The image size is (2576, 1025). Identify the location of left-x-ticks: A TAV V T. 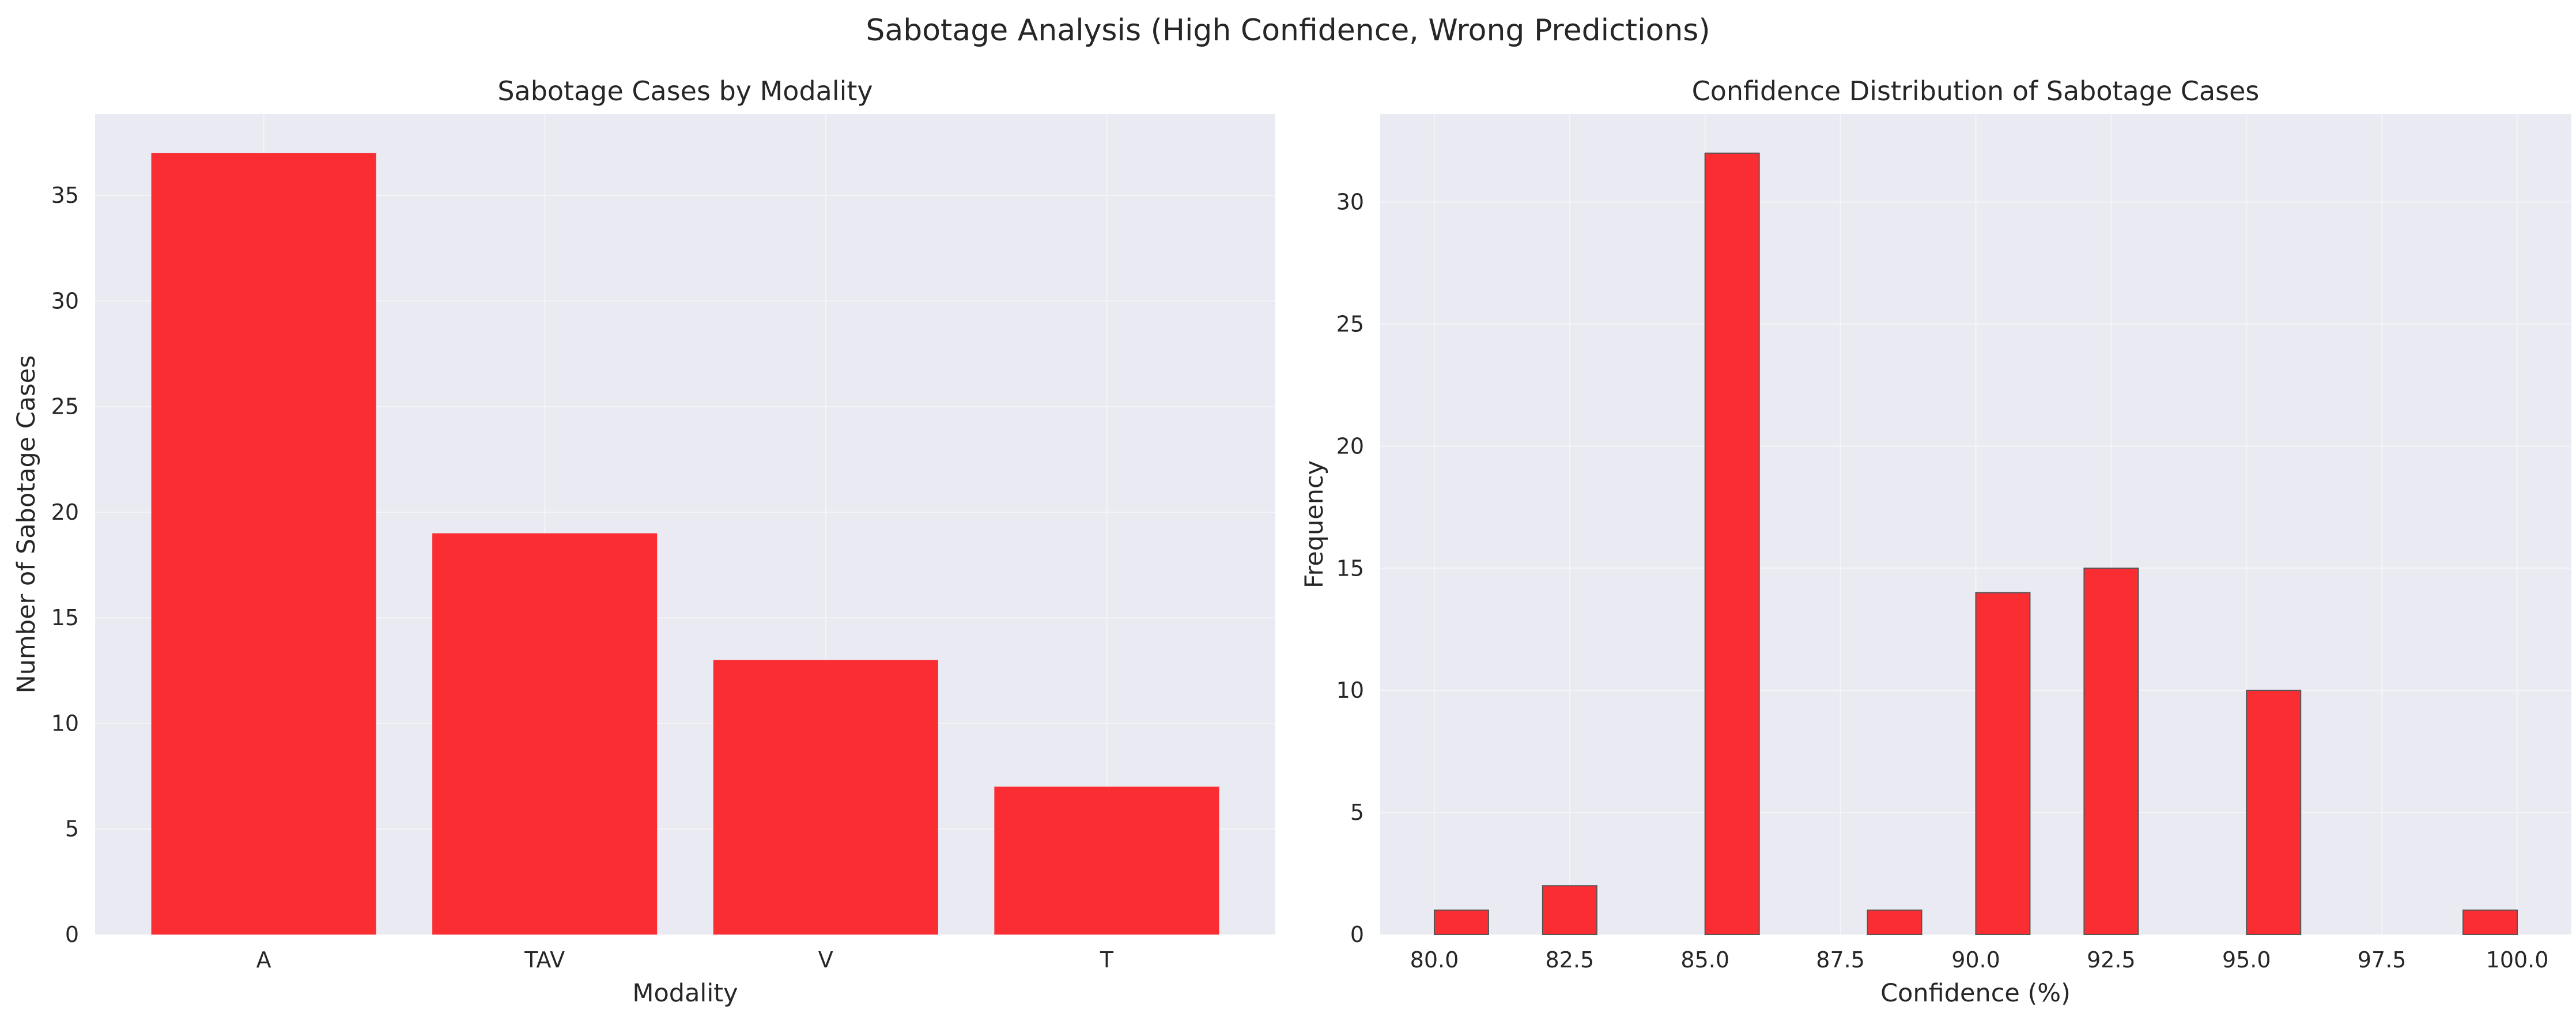
(685, 960).